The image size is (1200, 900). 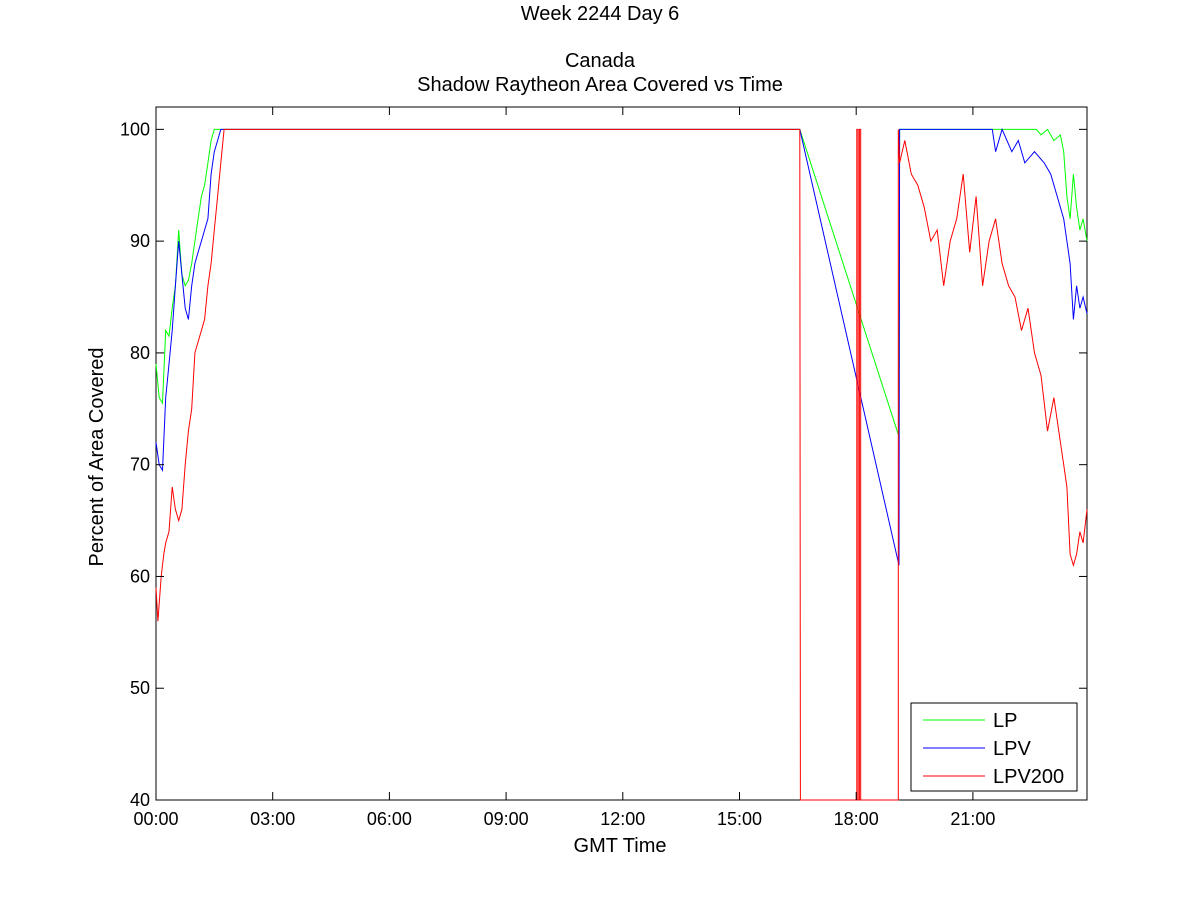 I want to click on y-tick-label: 80, so click(x=140, y=353).